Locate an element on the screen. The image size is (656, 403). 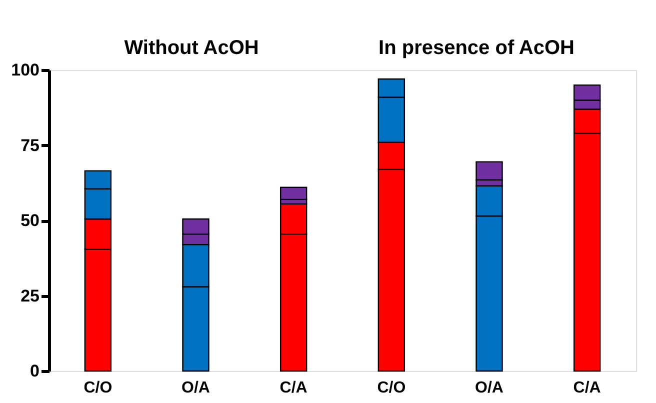
bar is located at coordinates (294, 193).